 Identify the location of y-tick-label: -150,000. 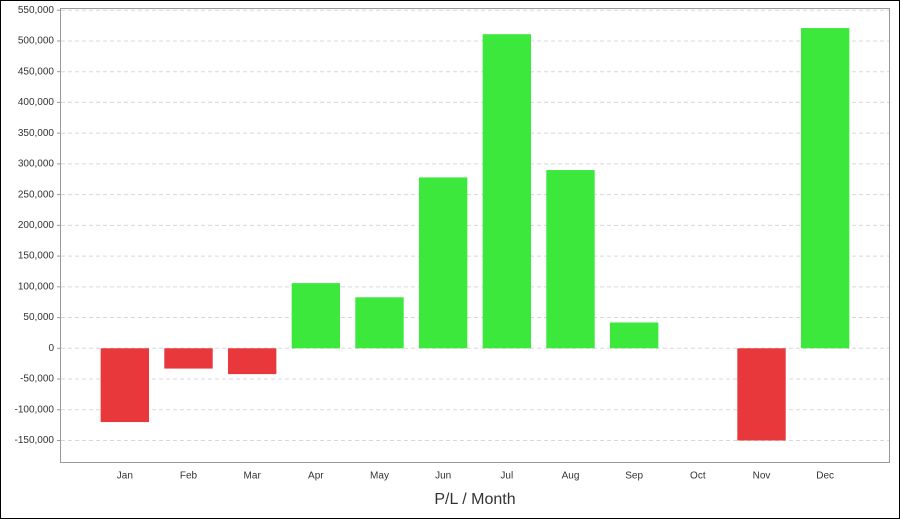
(35, 440).